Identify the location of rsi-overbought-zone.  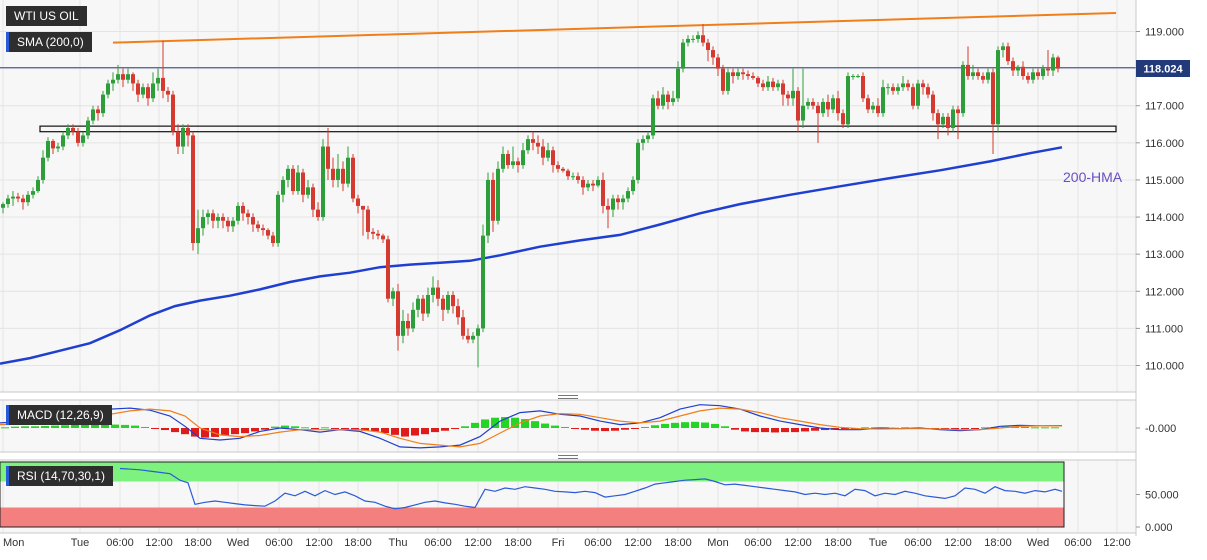
(532, 472).